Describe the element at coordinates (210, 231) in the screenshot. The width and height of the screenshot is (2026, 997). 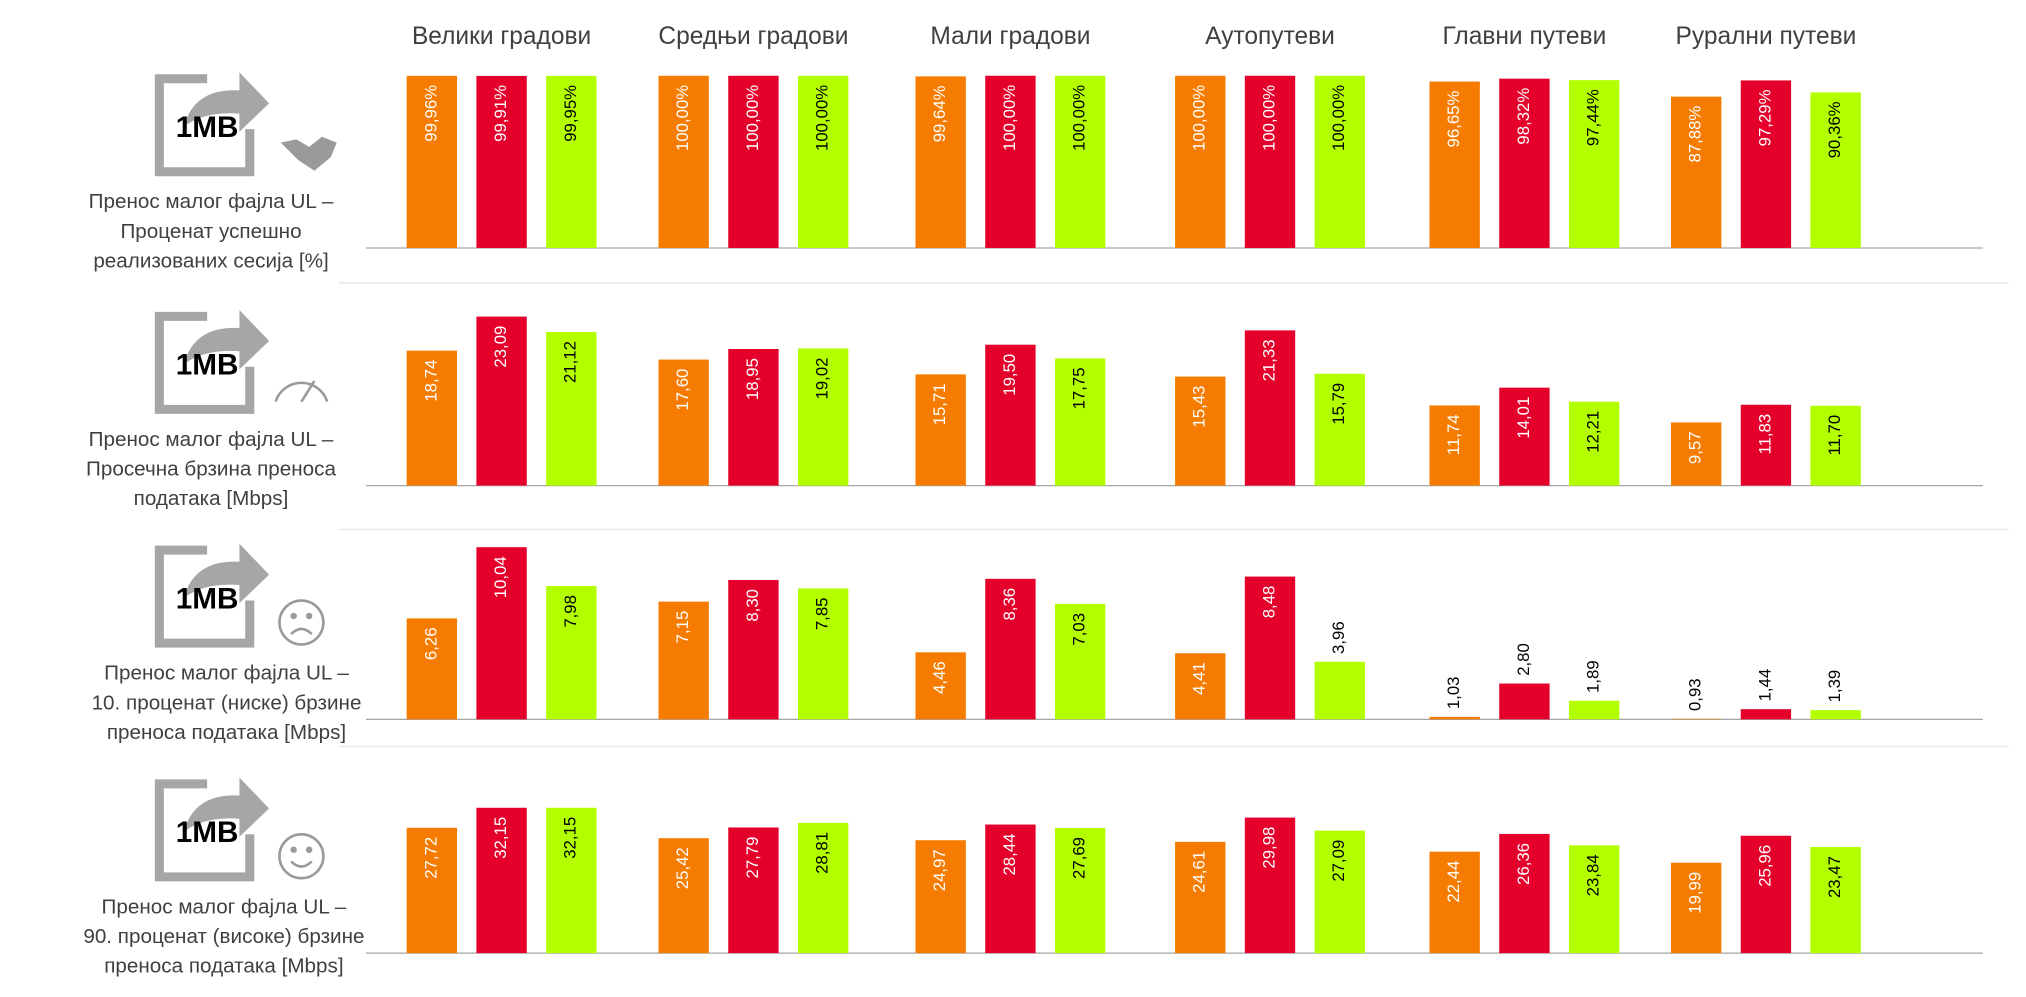
I see `panel-title: Проценат успешно` at that location.